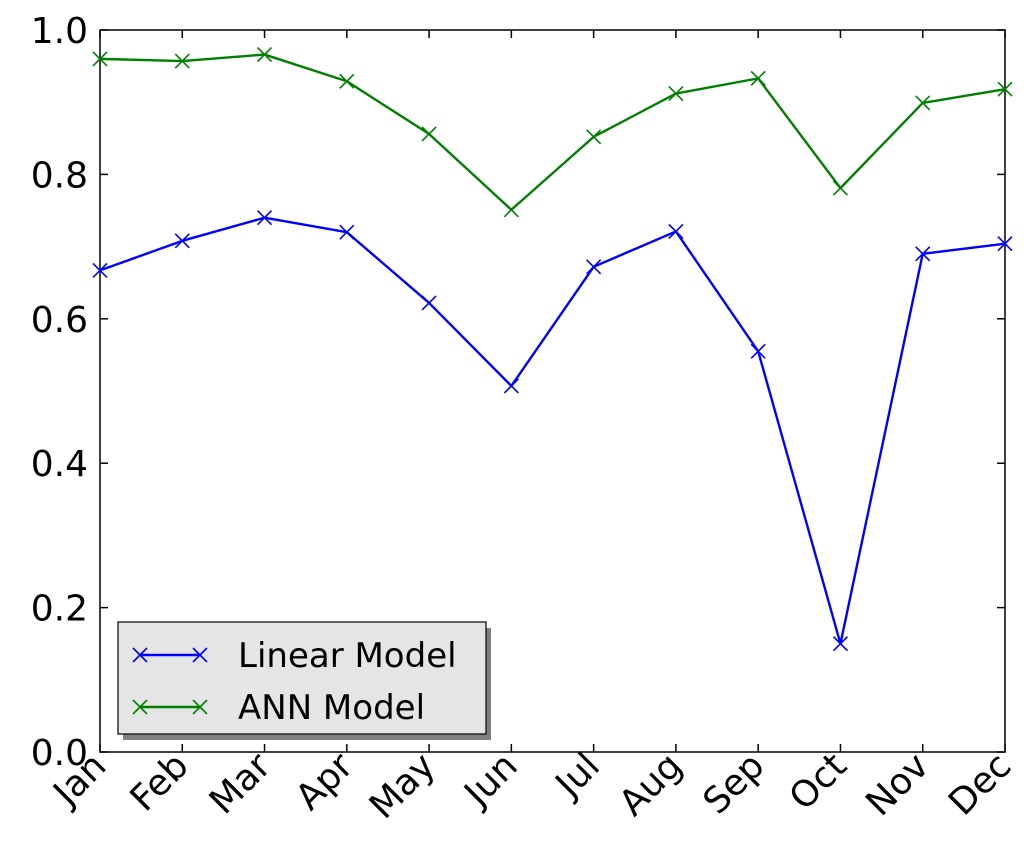 Image resolution: width=1024 pixels, height=850 pixels. I want to click on x-tick-label: Jun, so click(491, 780).